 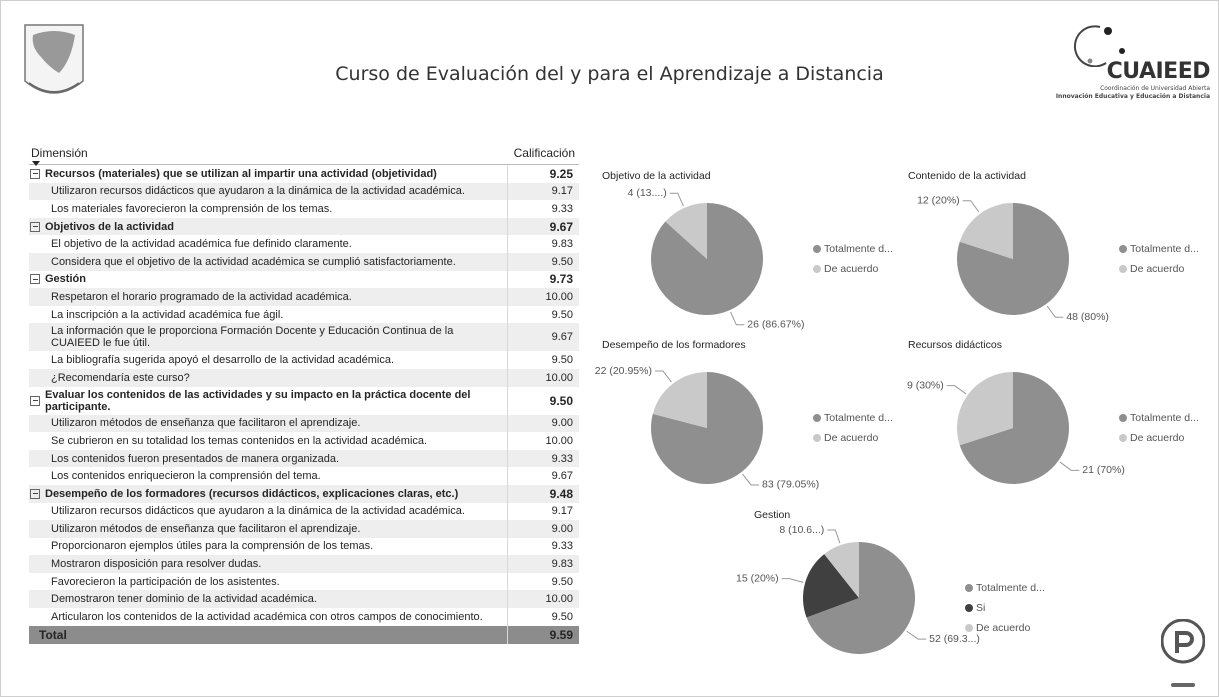 I want to click on data-label: 83 (79.05%), so click(x=790, y=485).